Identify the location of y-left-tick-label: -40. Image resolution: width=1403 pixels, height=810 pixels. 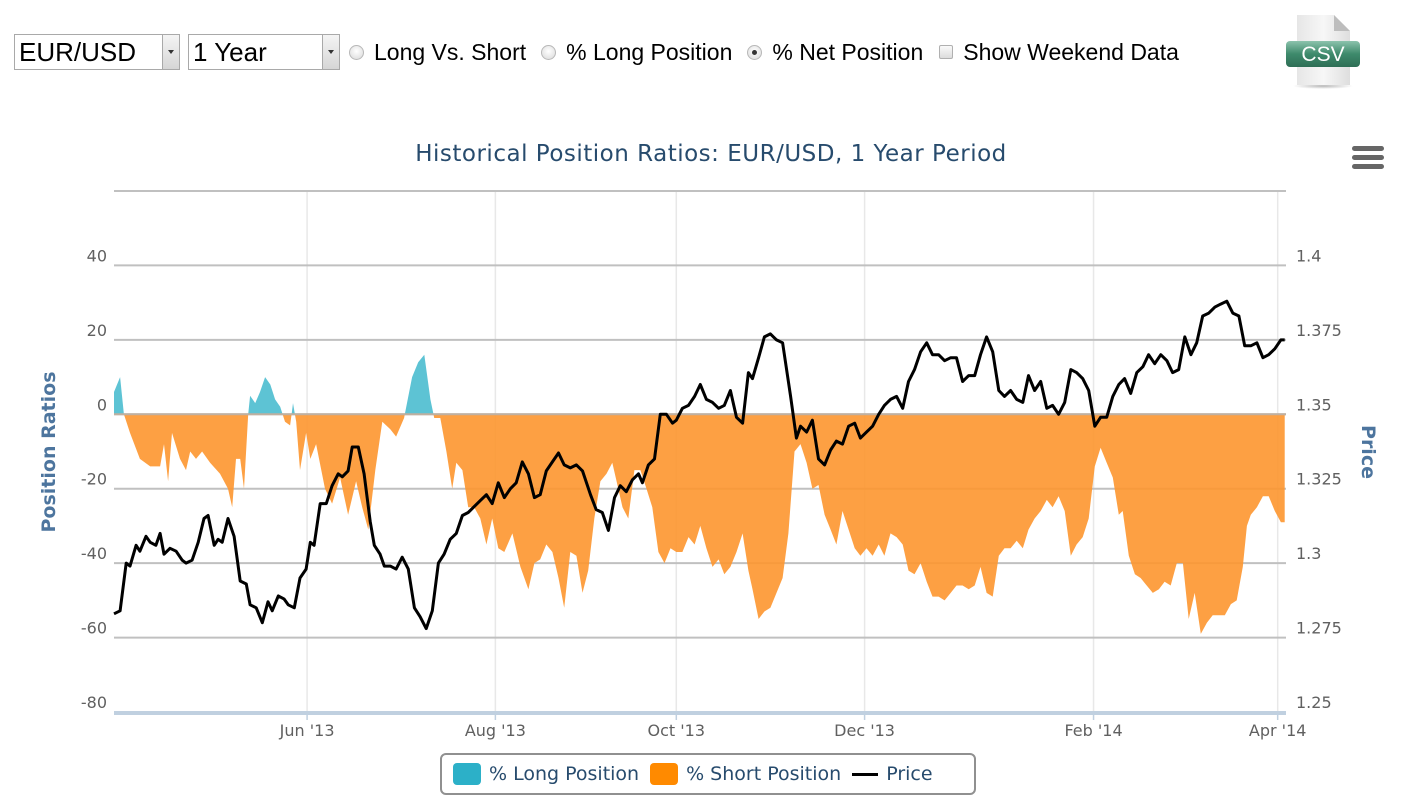
(94, 553).